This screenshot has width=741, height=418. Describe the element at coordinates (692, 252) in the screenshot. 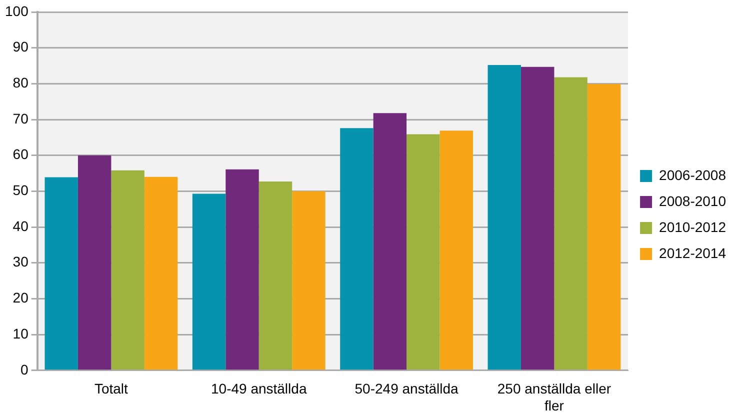

I see `legend-label: 2012-2014` at that location.